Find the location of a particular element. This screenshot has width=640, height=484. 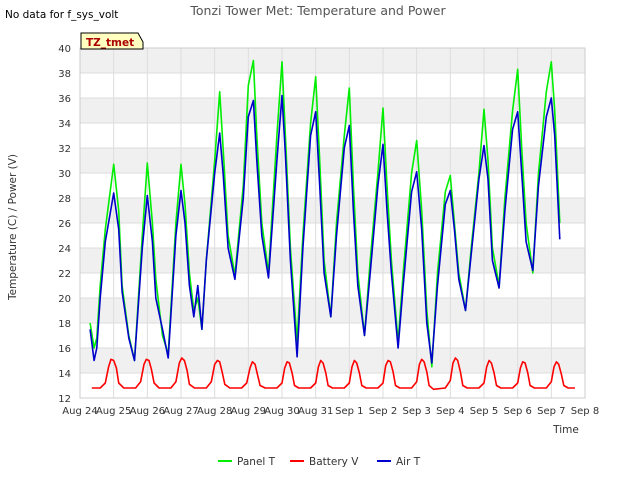

legend-label: Battery V is located at coordinates (334, 462).